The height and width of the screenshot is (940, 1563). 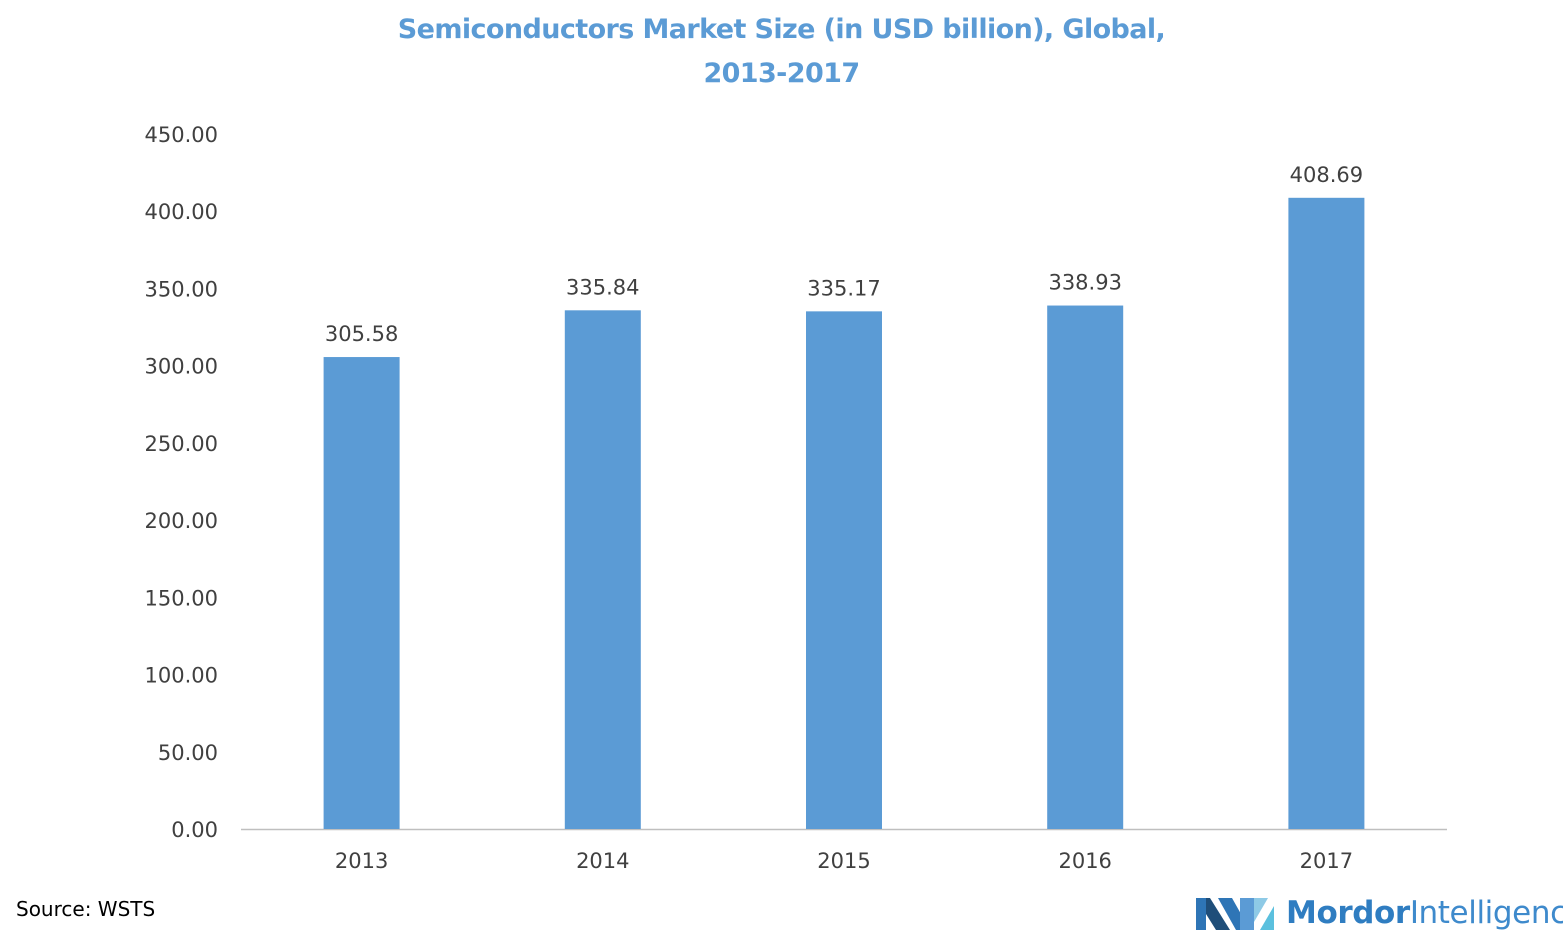 I want to click on brand-name-bold: Mordor, so click(x=1348, y=913).